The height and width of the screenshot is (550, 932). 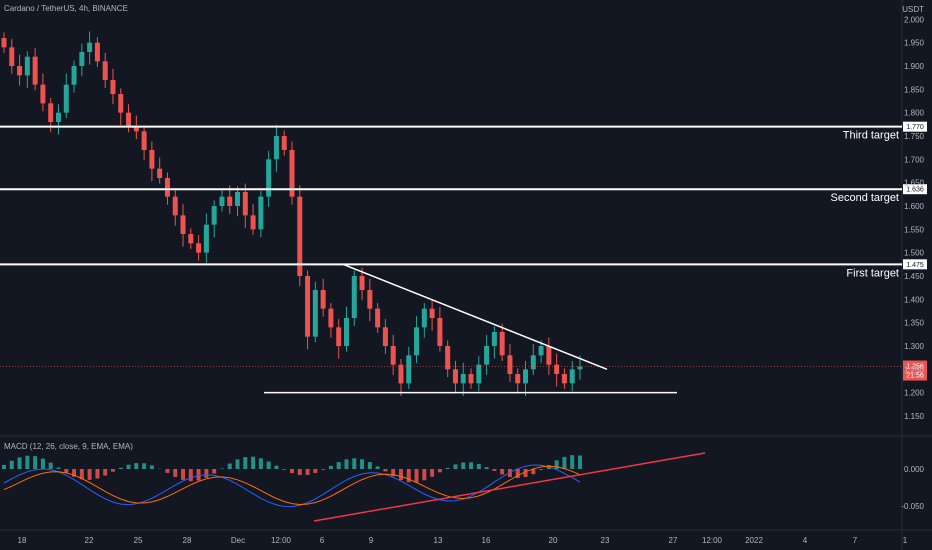 What do you see at coordinates (914, 206) in the screenshot?
I see `y-tick-label: 1.600` at bounding box center [914, 206].